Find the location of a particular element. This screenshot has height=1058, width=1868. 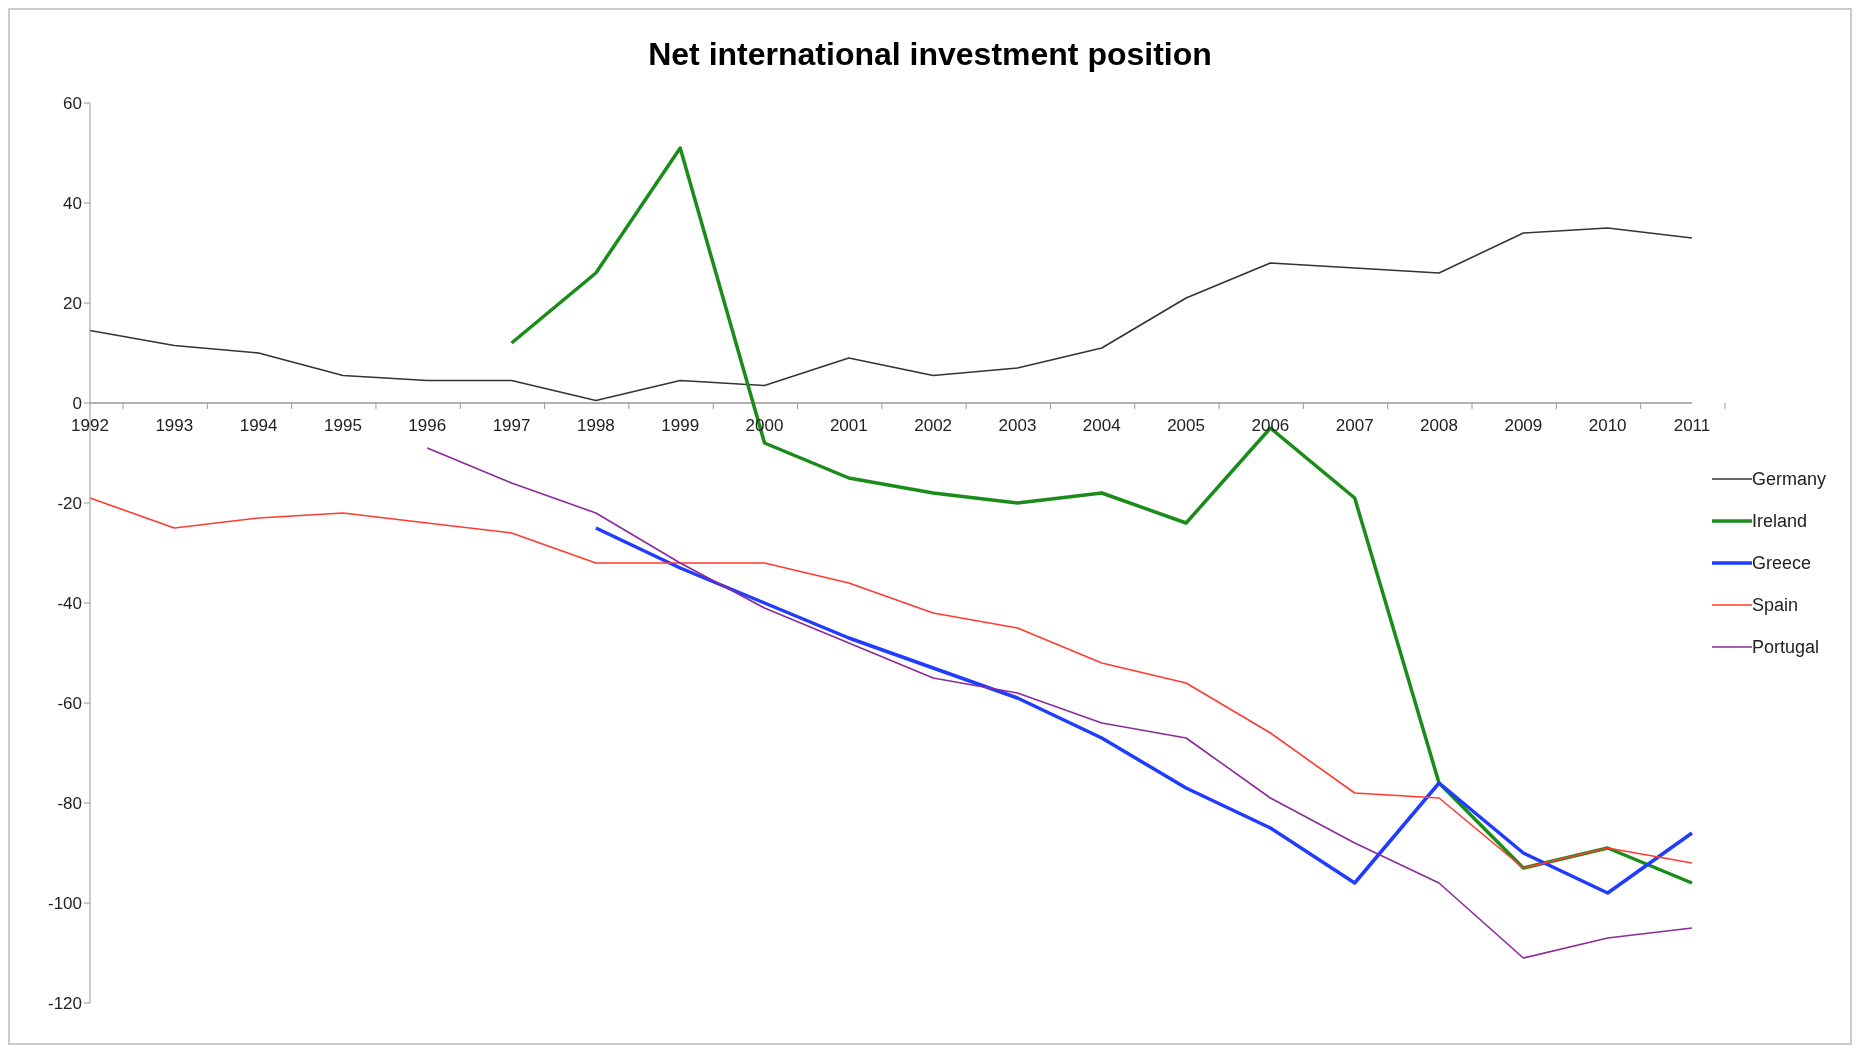

x-tick-label: 2002 is located at coordinates (933, 425).